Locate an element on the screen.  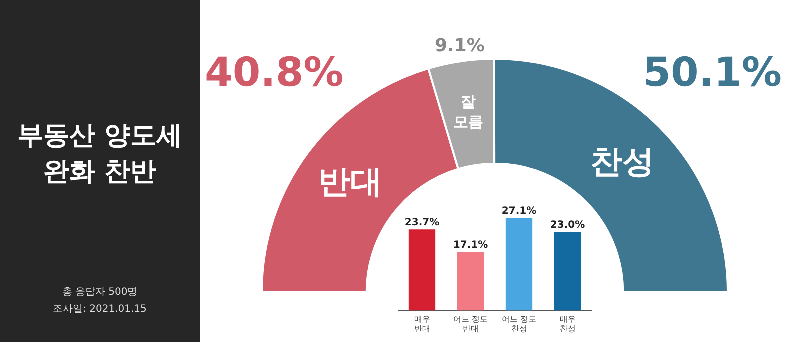
data-label: 40.8% is located at coordinates (274, 73).